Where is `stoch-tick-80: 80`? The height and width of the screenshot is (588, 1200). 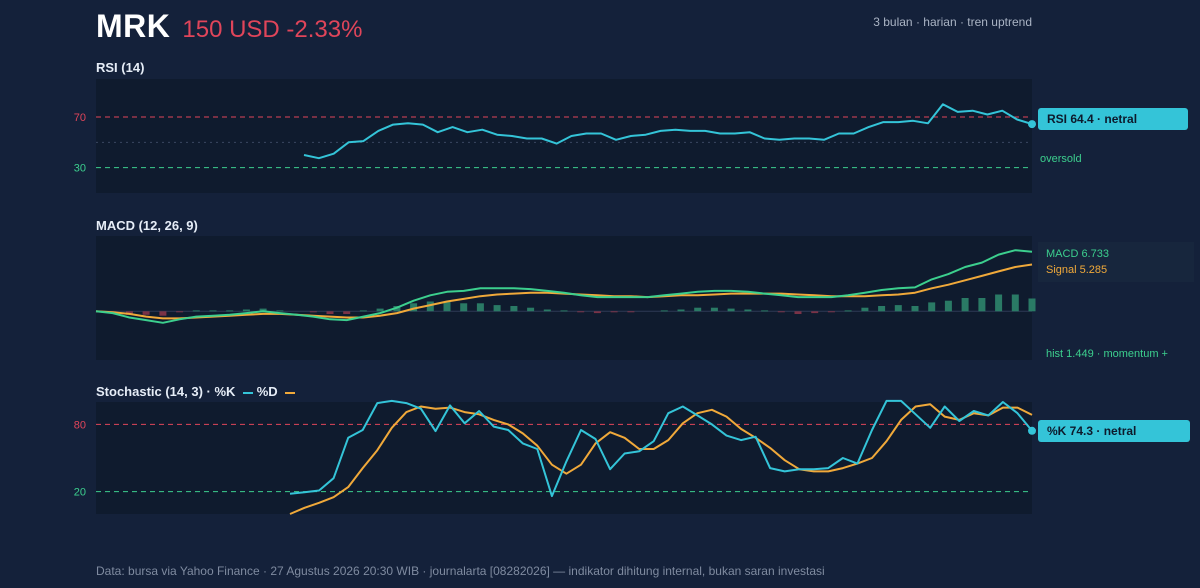 stoch-tick-80: 80 is located at coordinates (80, 425).